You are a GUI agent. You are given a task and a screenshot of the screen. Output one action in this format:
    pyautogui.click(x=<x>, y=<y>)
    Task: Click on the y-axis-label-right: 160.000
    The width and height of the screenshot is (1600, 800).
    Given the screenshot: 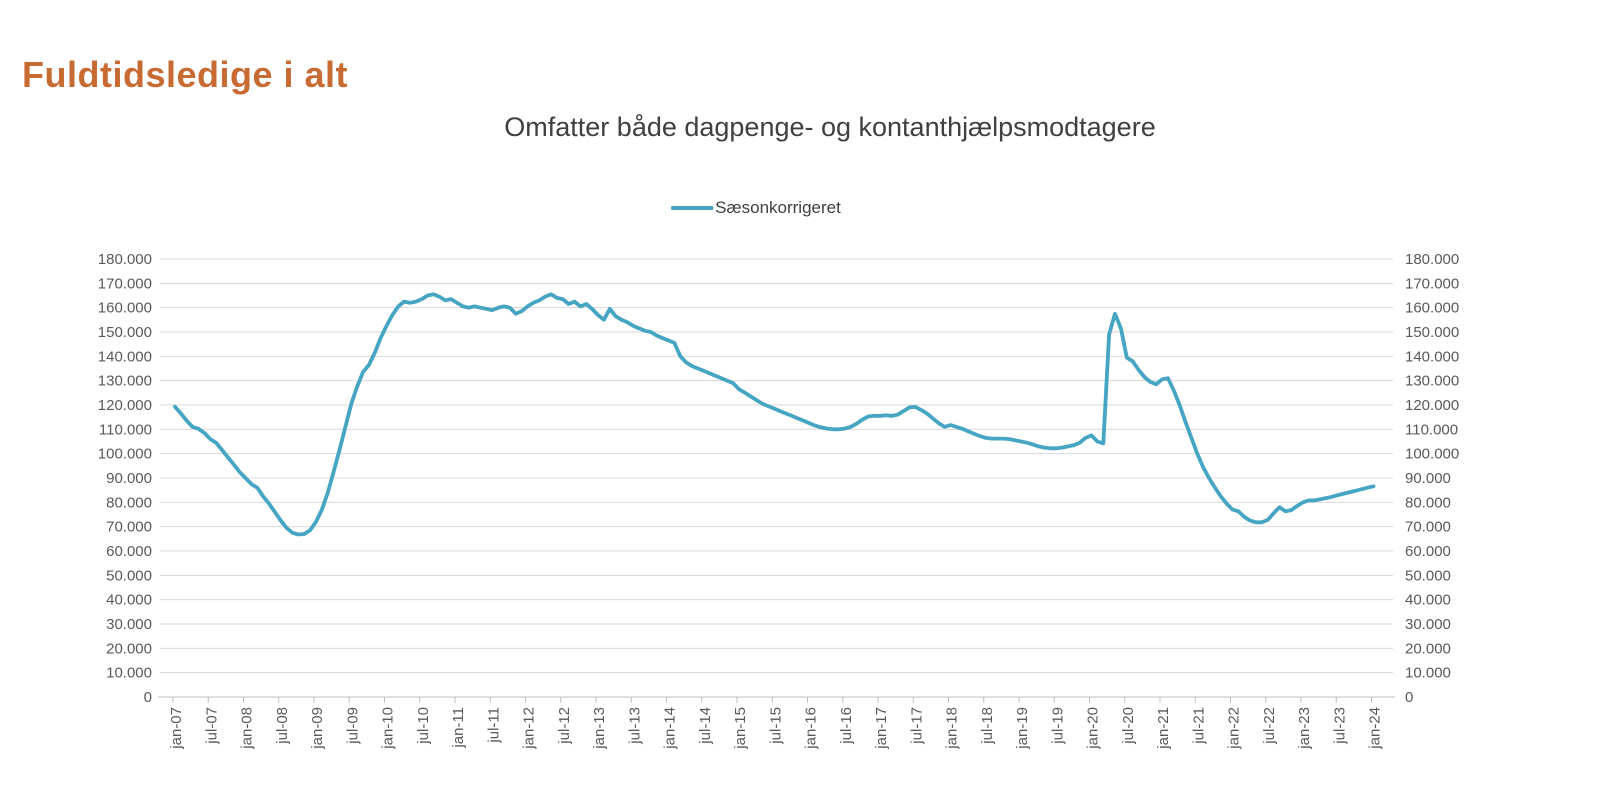 What is the action you would take?
    pyautogui.click(x=1432, y=308)
    